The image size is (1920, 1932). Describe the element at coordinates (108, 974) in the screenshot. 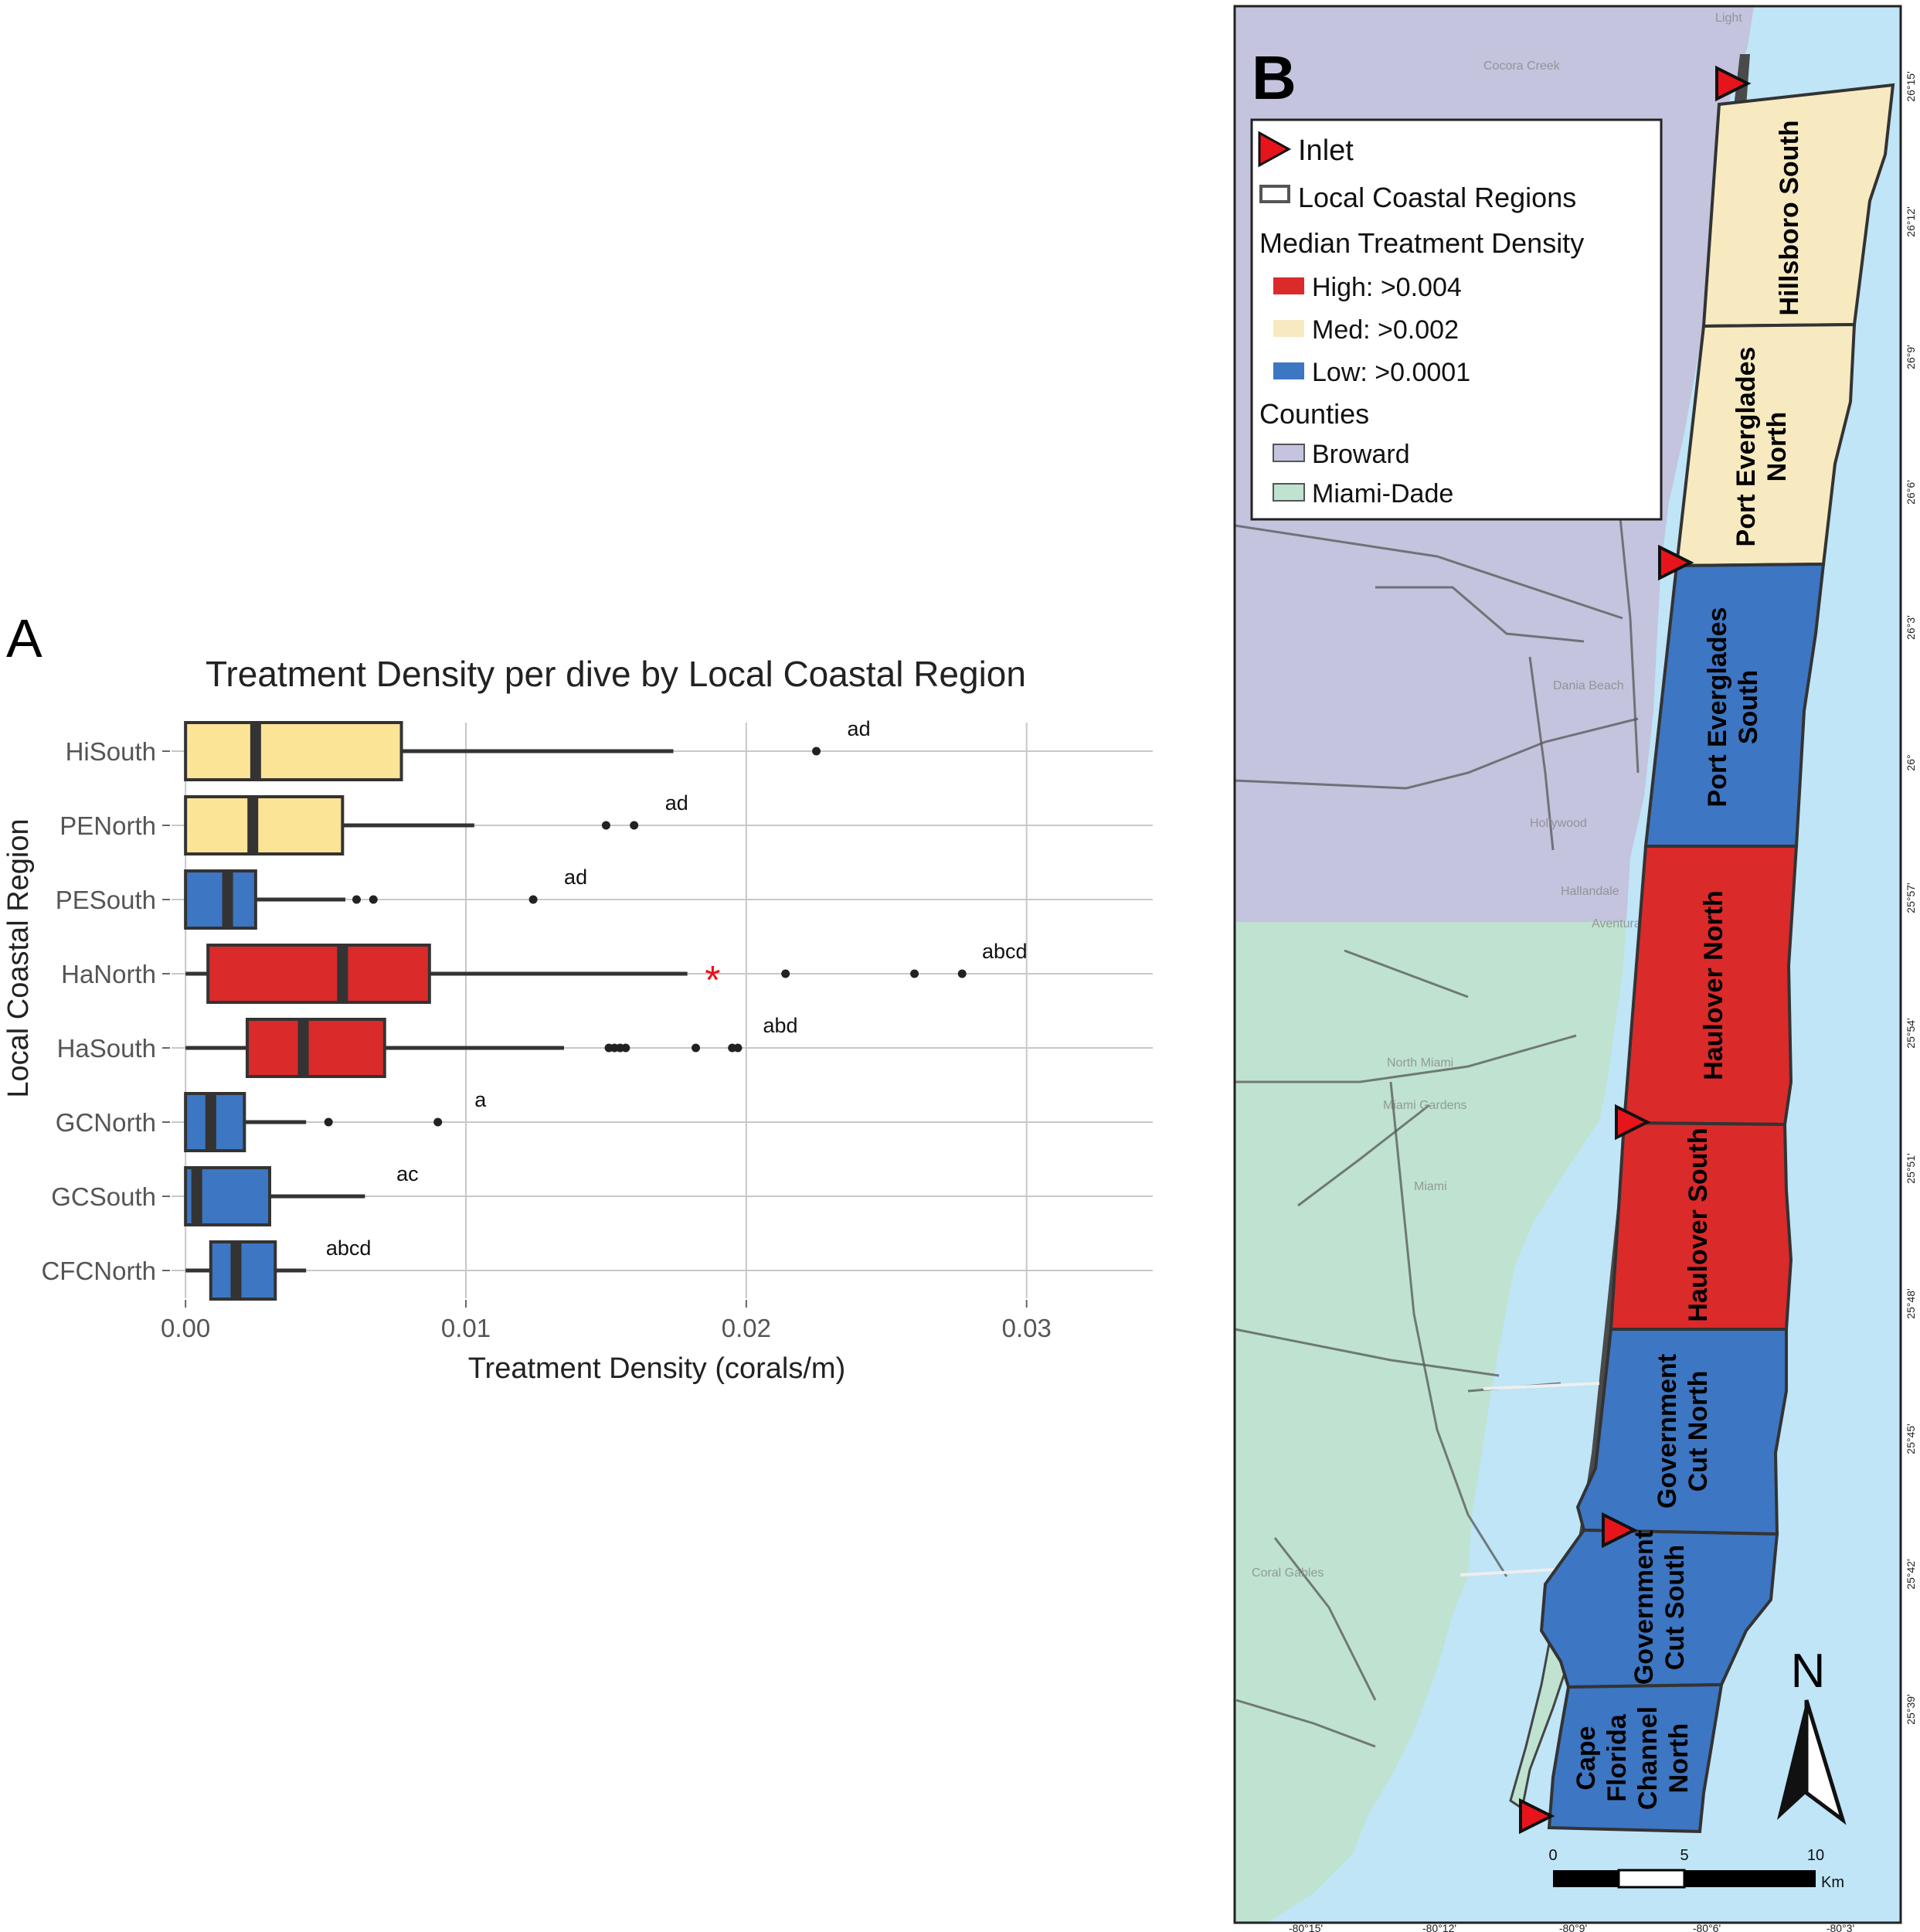

I see `y-tick-label: HaNorth` at that location.